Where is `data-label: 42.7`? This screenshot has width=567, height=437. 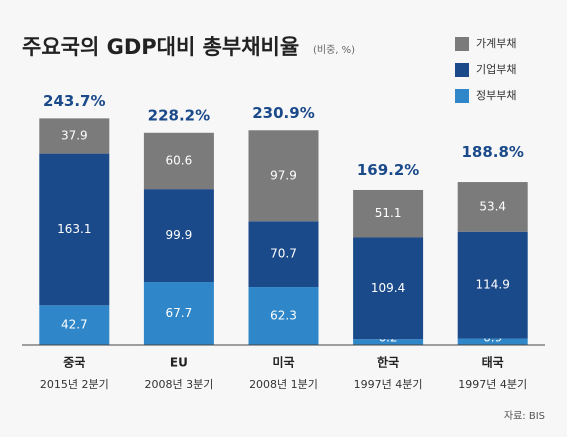
data-label: 42.7 is located at coordinates (74, 325).